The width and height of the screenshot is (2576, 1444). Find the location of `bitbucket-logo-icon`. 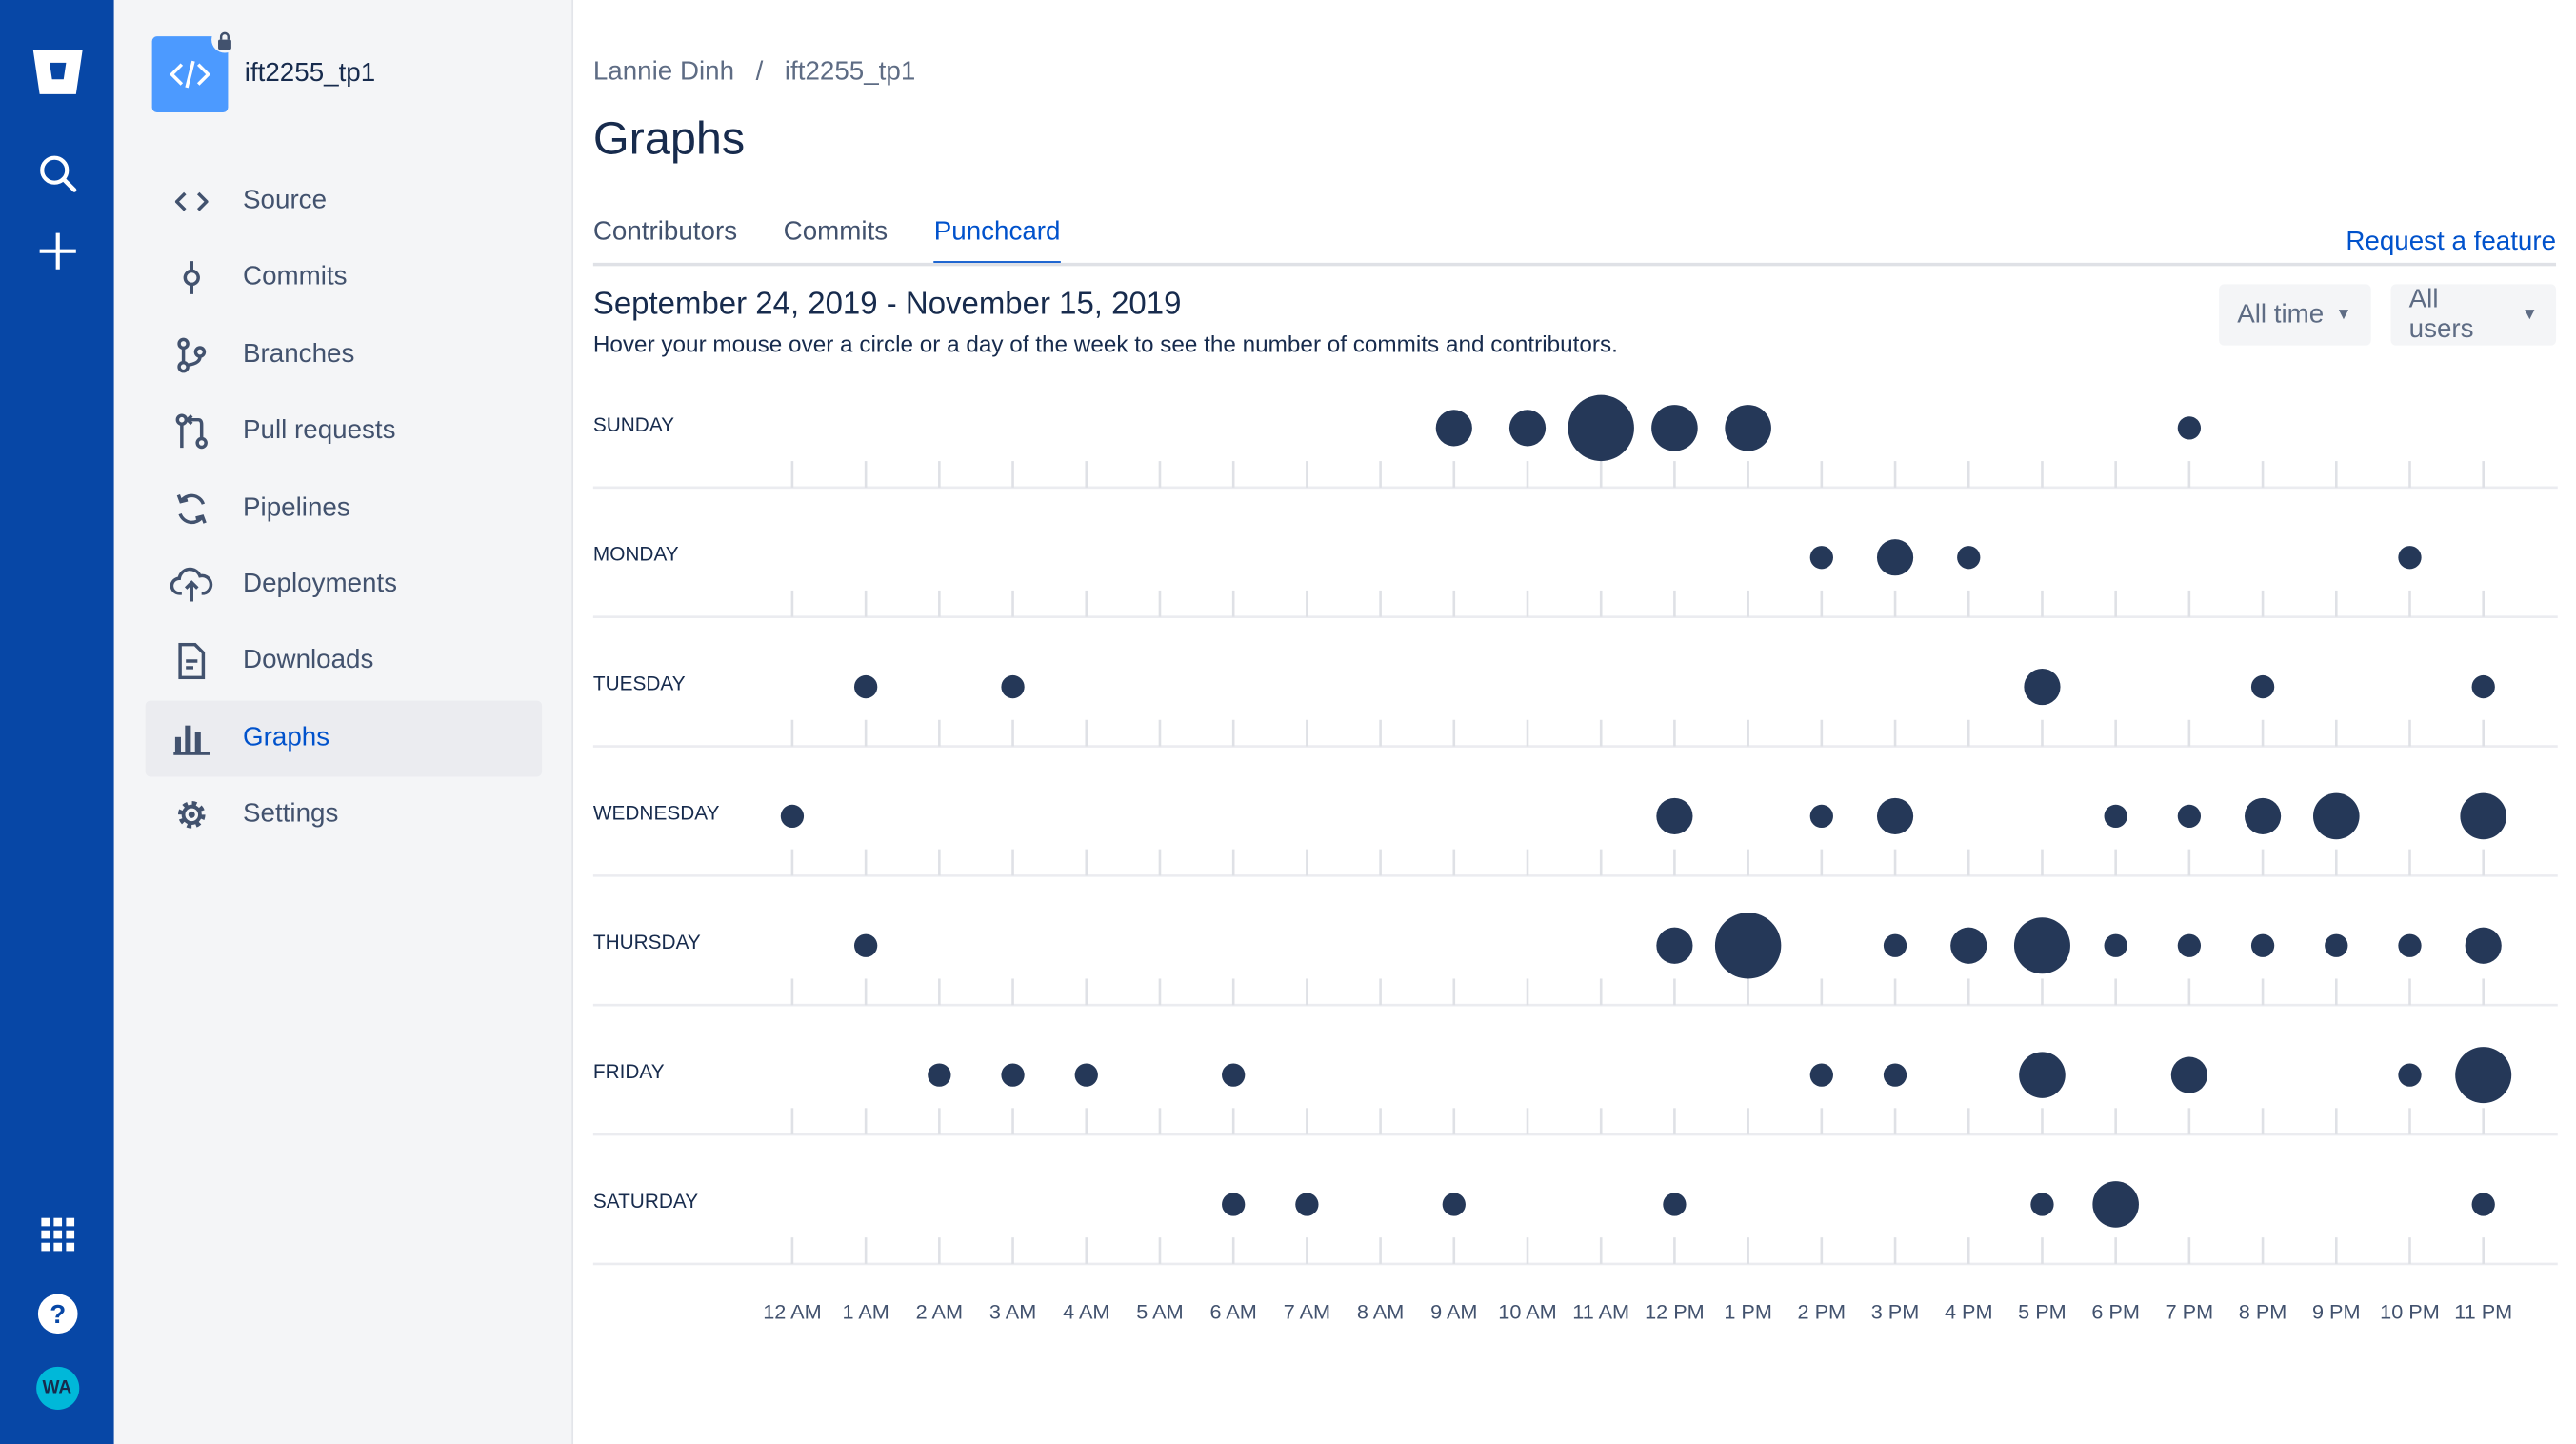

bitbucket-logo-icon is located at coordinates (57, 69).